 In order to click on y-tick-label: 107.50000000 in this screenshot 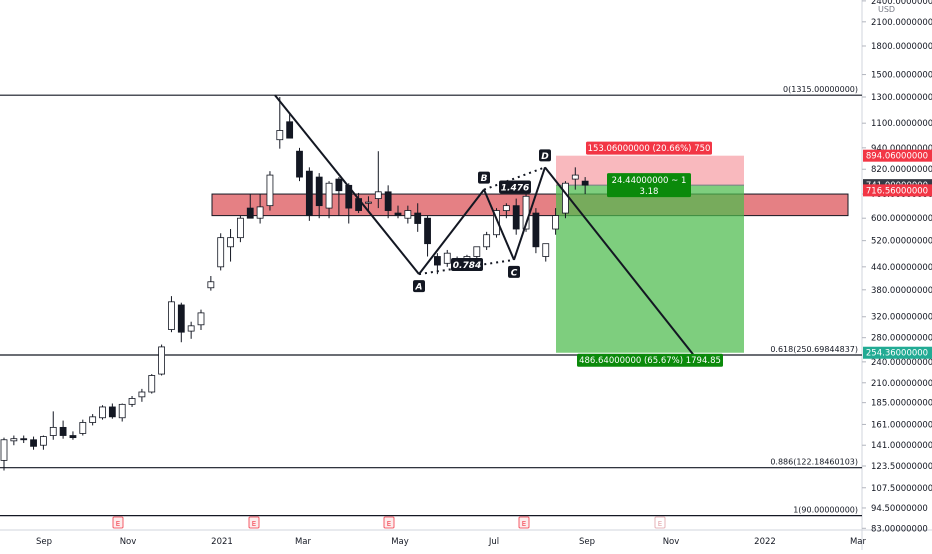, I will do `click(901, 489)`.